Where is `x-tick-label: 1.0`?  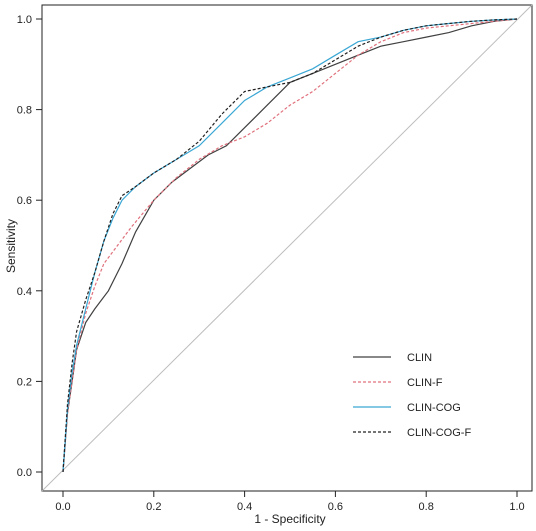
x-tick-label: 1.0 is located at coordinates (516, 507).